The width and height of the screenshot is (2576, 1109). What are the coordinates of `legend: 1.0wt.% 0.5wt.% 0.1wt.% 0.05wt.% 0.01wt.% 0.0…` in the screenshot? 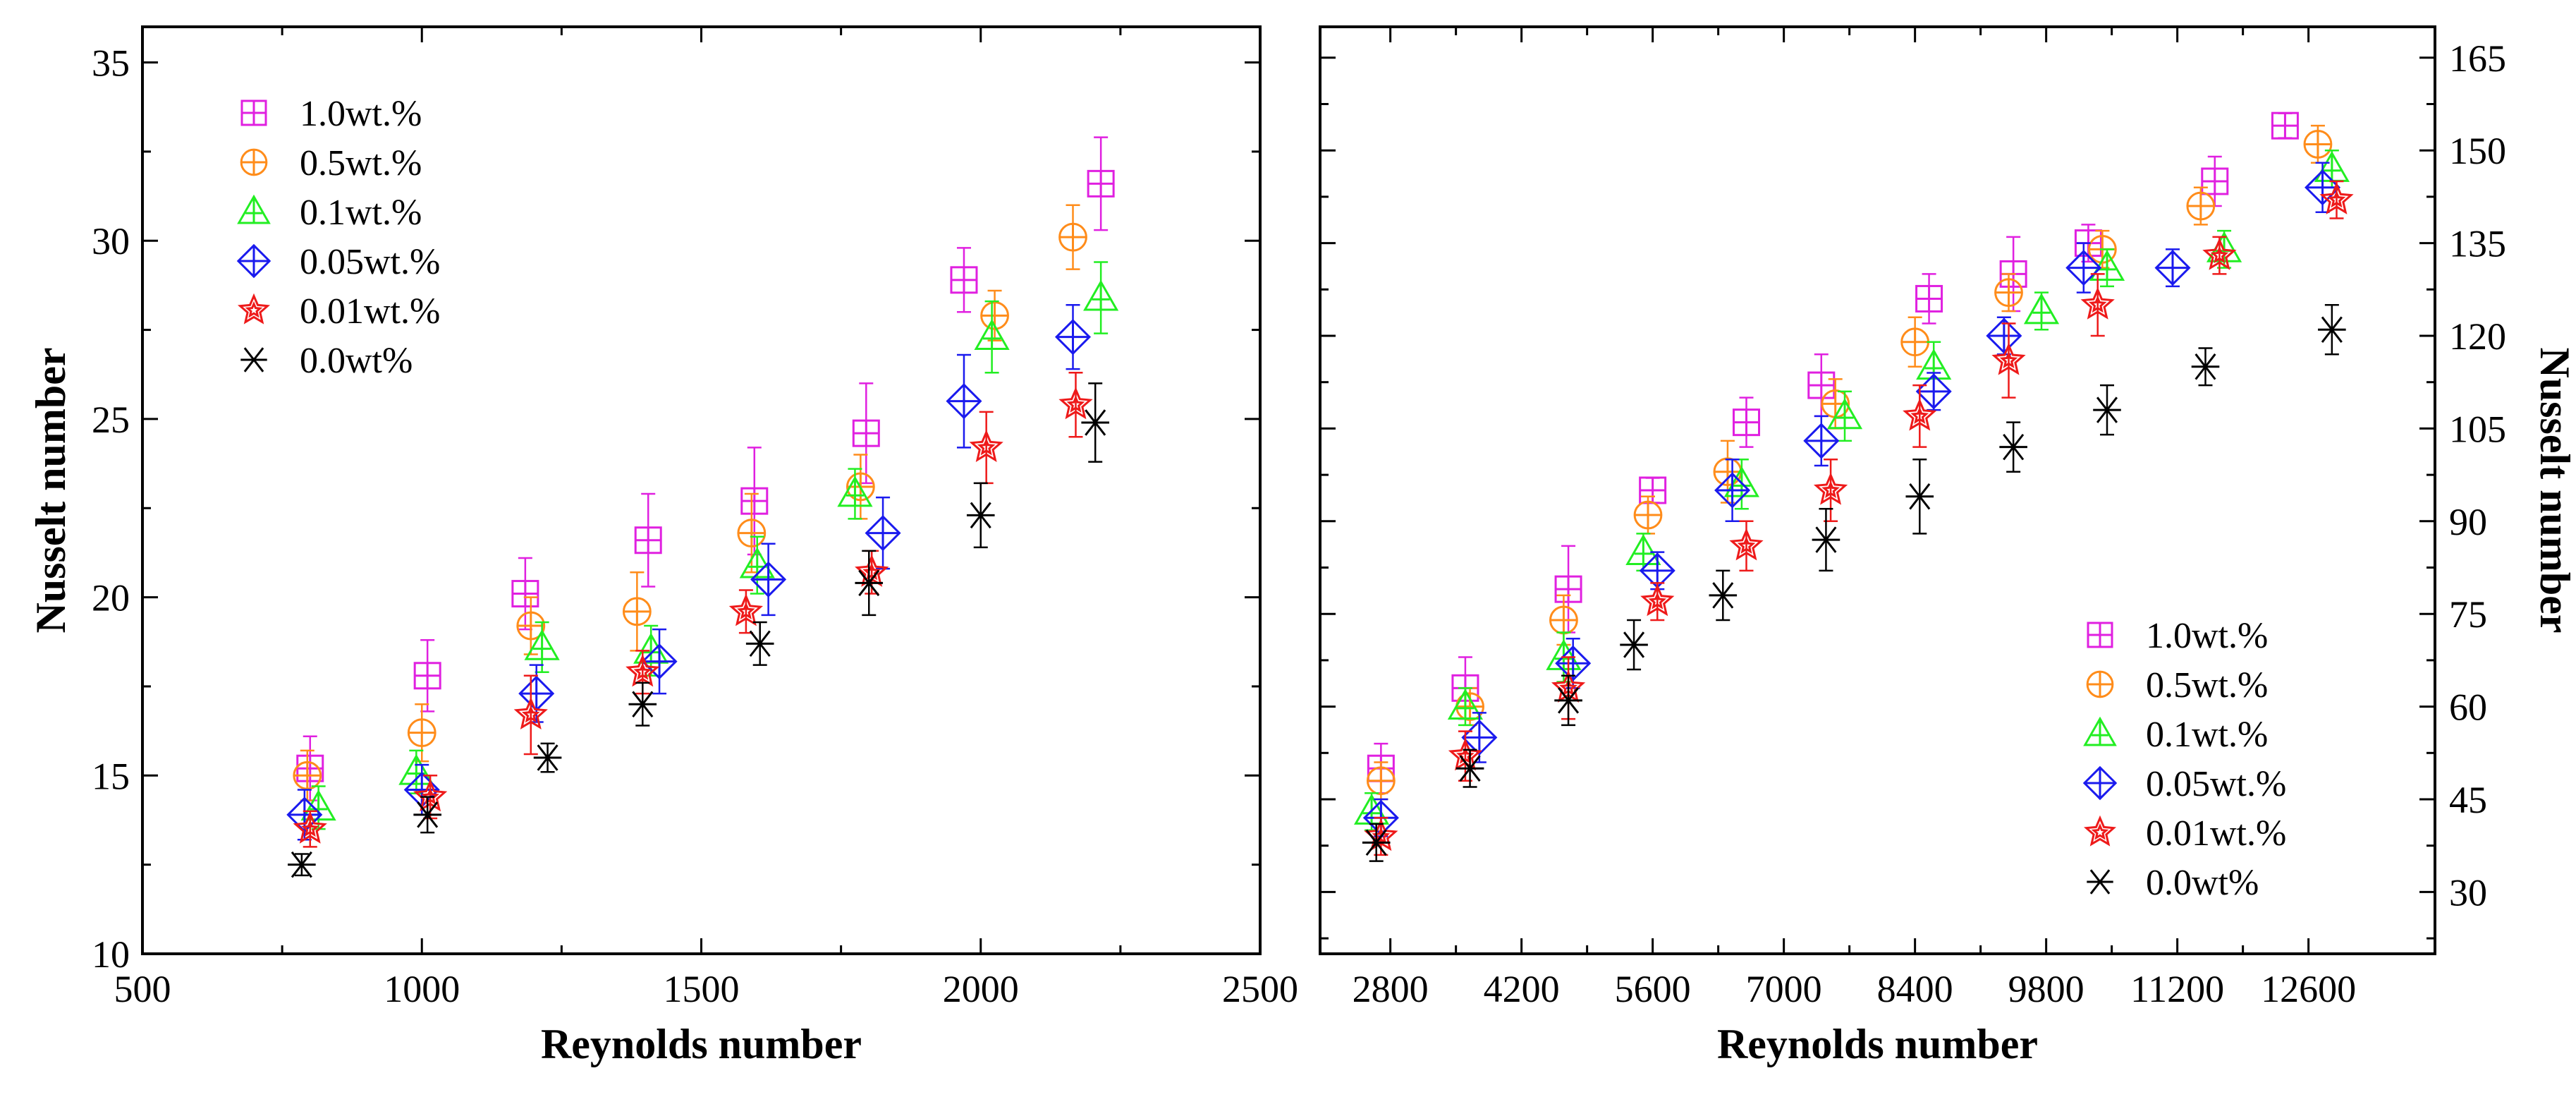 It's located at (2184, 759).